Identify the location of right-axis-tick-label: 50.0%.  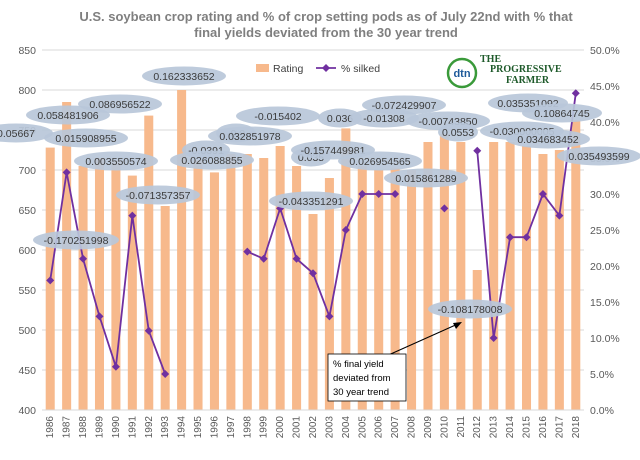
(605, 51).